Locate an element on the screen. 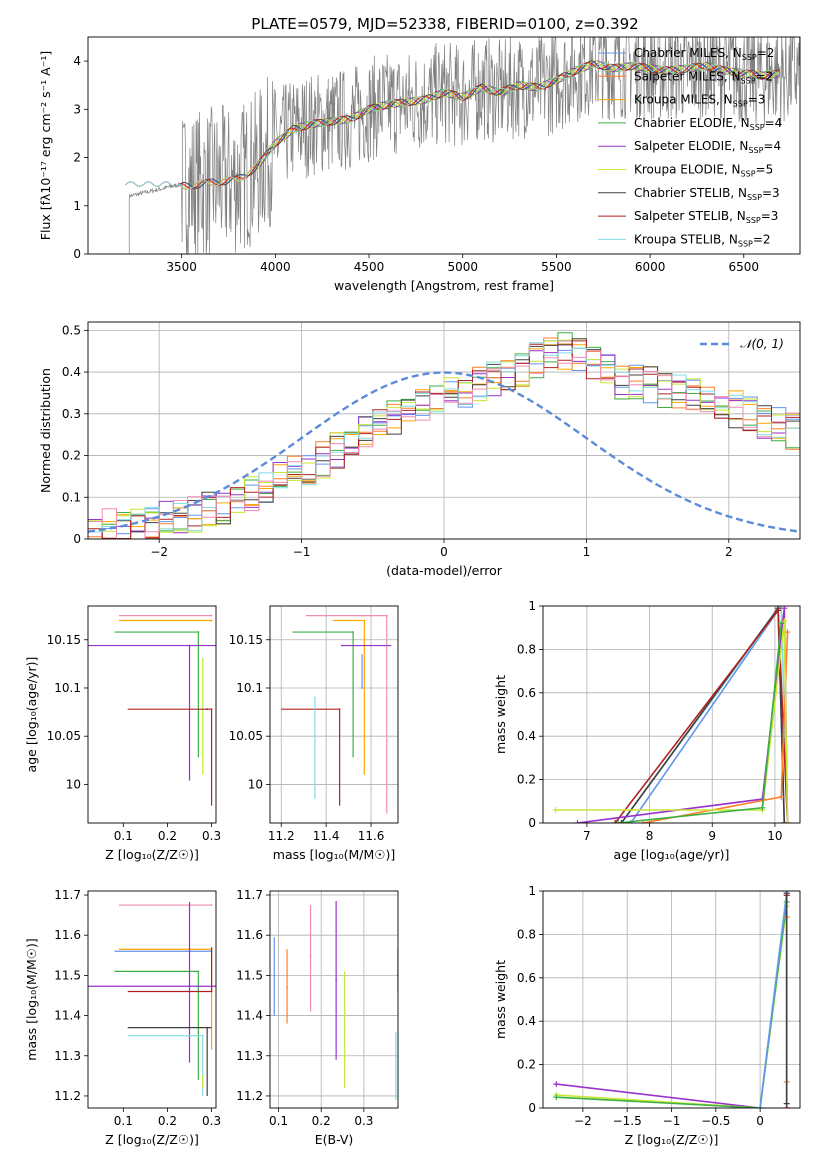  x-tick-label: 10 is located at coordinates (774, 836).